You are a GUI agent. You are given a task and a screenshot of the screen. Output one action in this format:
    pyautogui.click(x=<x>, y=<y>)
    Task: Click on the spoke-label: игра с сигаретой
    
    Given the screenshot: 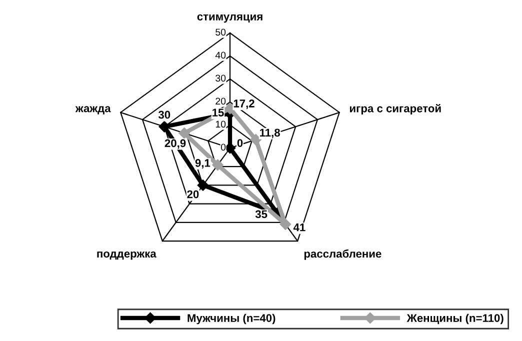 What is the action you would take?
    pyautogui.click(x=395, y=109)
    